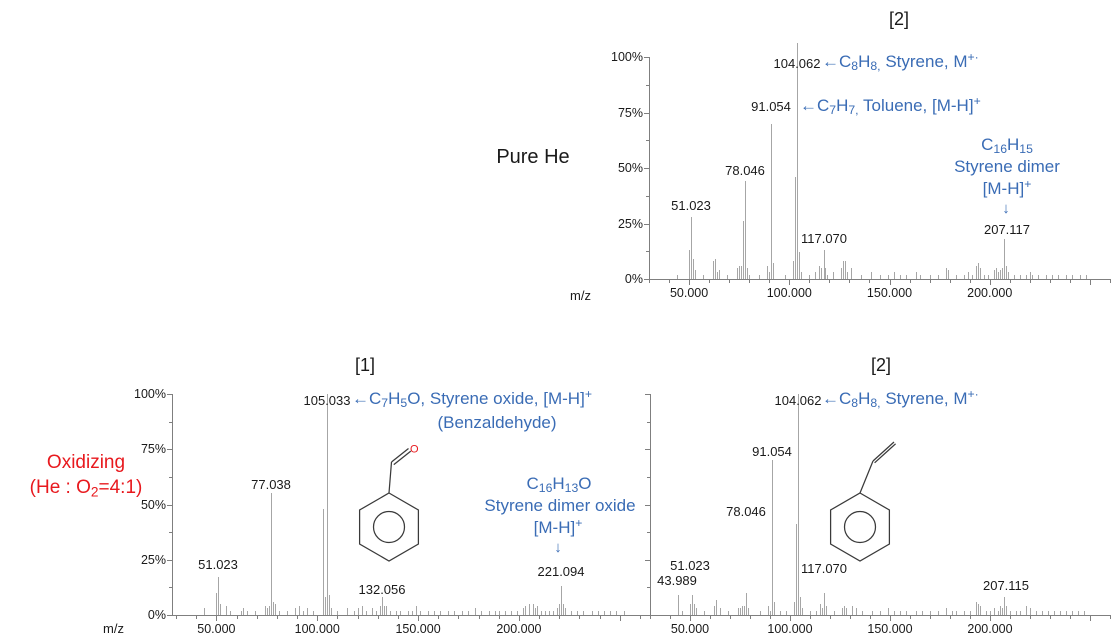 Image resolution: width=1120 pixels, height=643 pixels. I want to click on panel0-x-tick-label: 50.000, so click(689, 293).